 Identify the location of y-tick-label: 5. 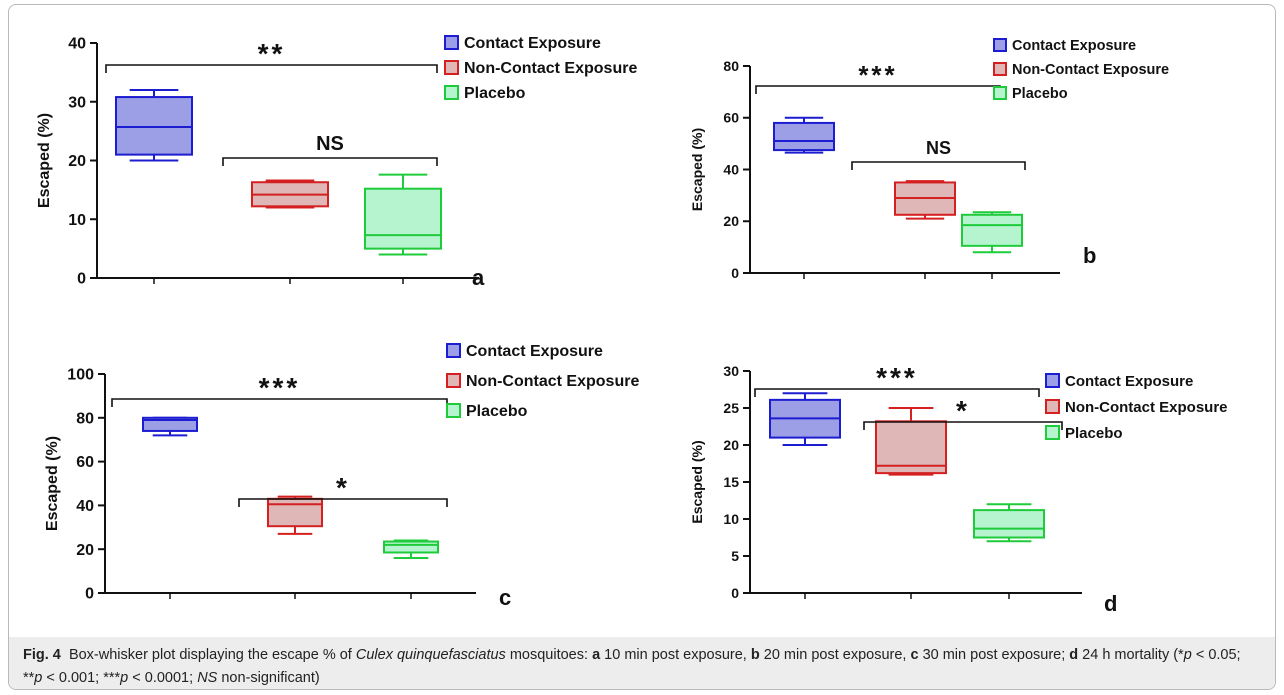
(735, 556).